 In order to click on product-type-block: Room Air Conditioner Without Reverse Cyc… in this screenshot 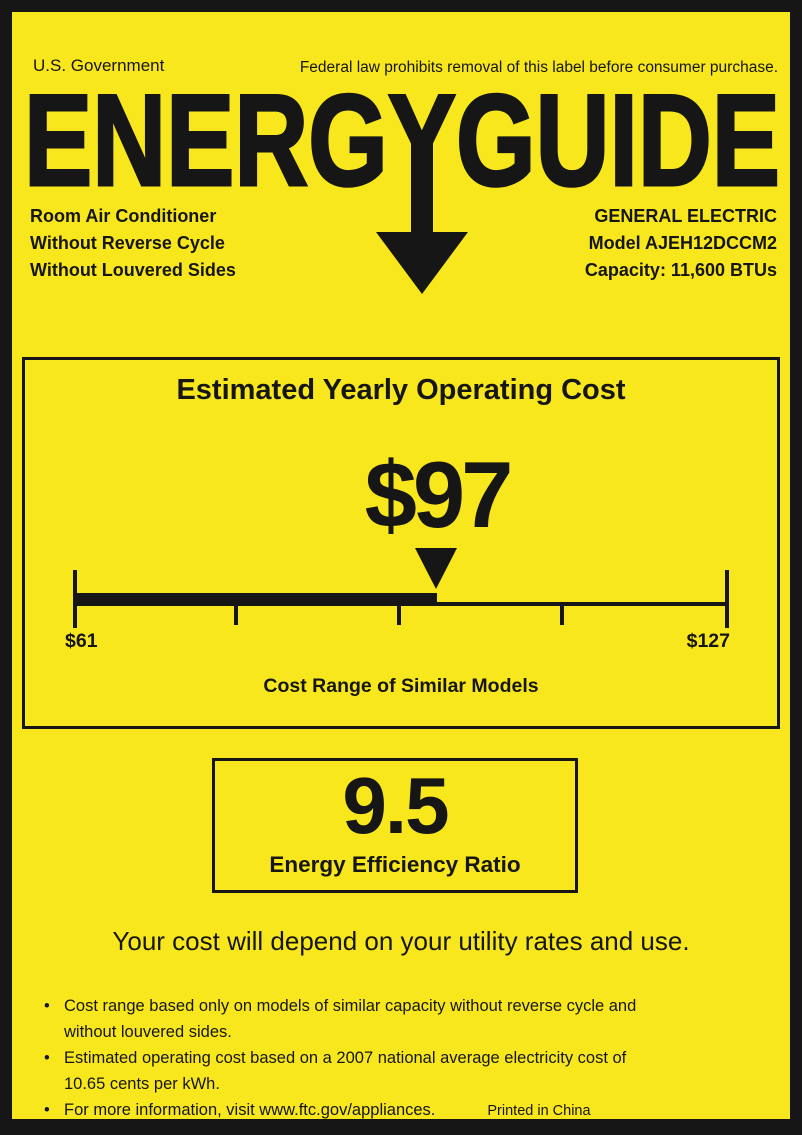, I will do `click(133, 243)`.